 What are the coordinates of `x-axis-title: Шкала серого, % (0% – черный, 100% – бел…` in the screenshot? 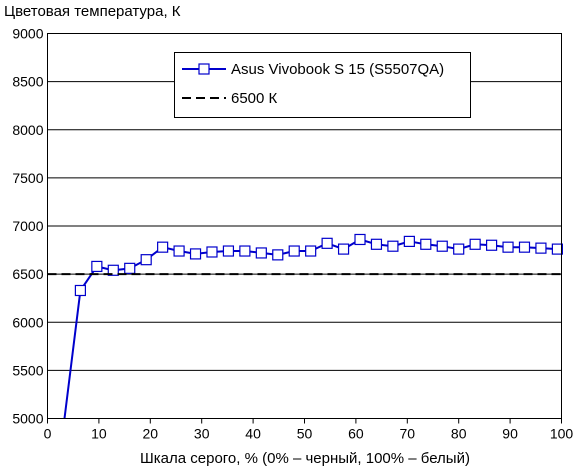 It's located at (305, 458).